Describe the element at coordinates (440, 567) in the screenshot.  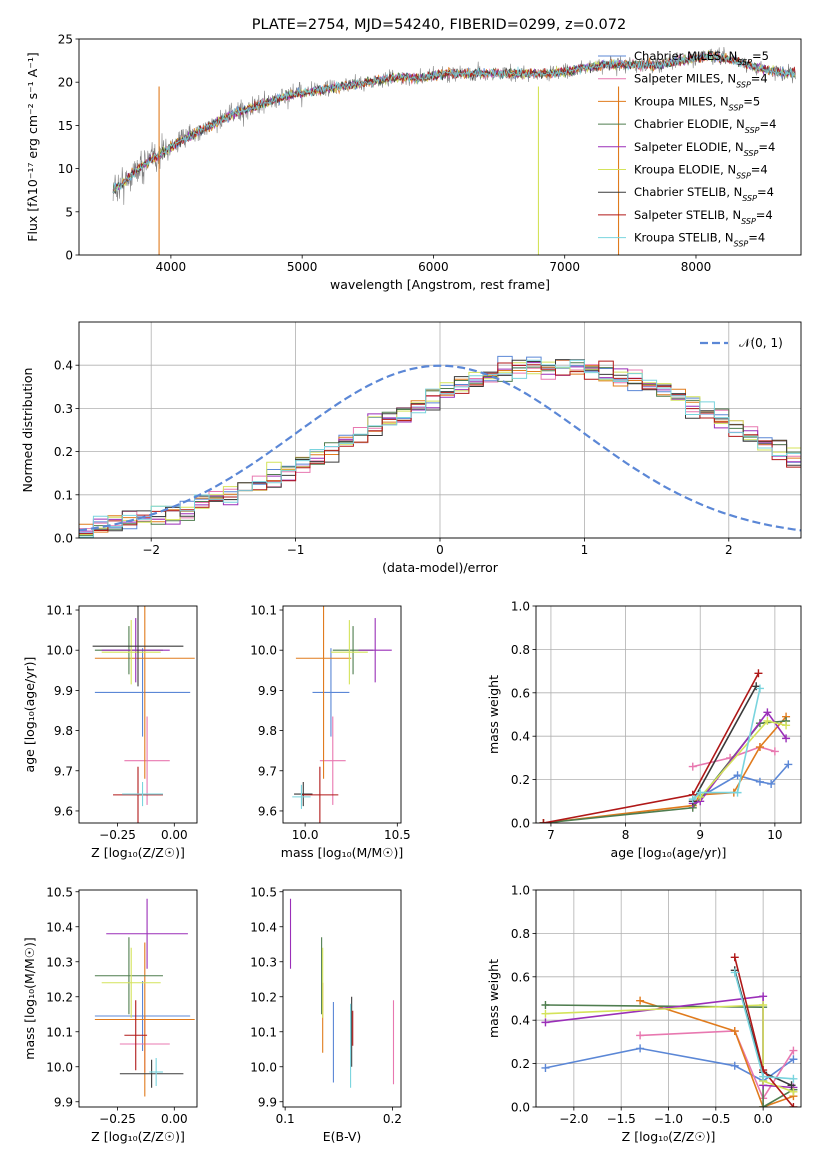
I see `x-axis-label: (data-model)/error` at that location.